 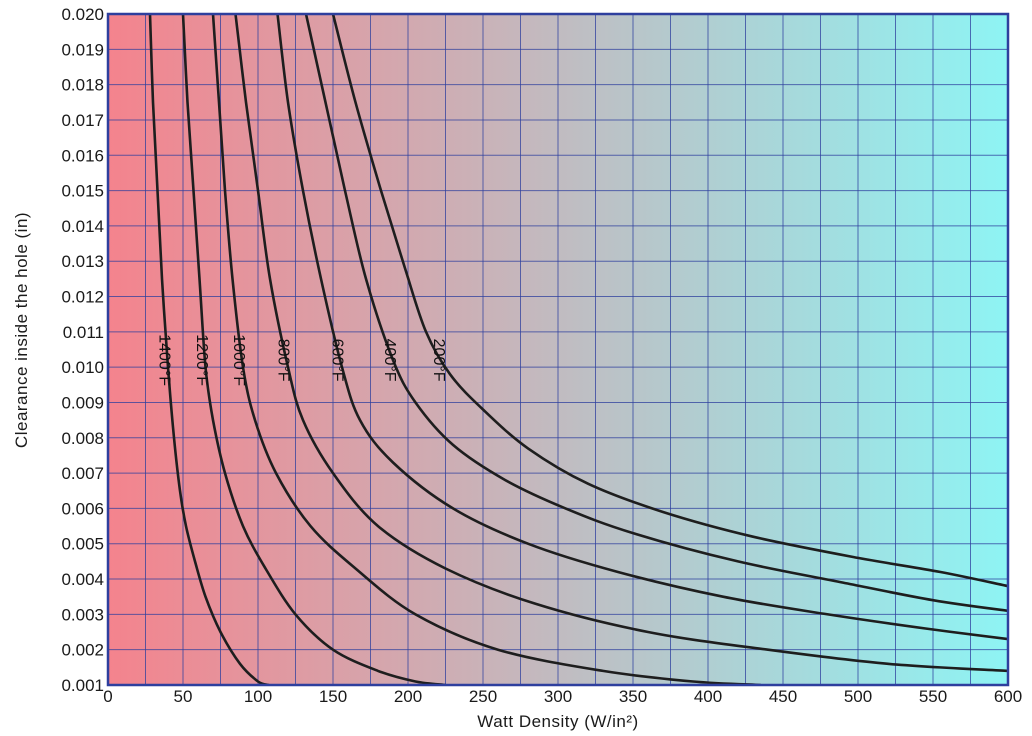 What do you see at coordinates (557, 721) in the screenshot?
I see `x-axis-title: Watt Density (W/in²)` at bounding box center [557, 721].